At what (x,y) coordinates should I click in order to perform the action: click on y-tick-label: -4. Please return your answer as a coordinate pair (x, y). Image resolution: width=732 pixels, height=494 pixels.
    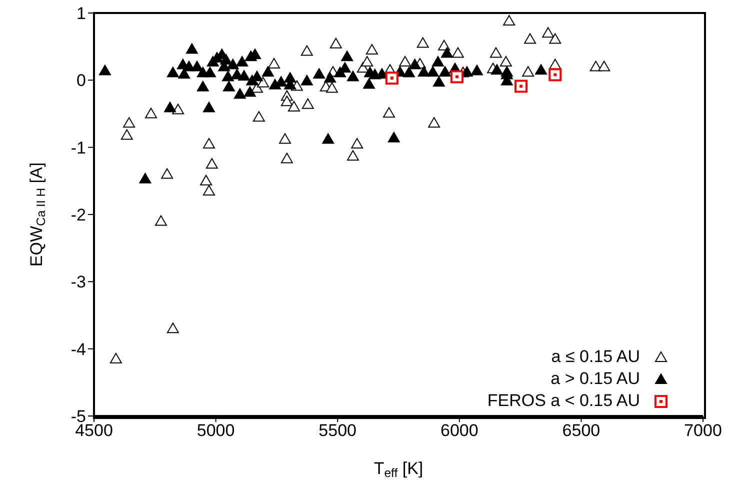
    Looking at the image, I should click on (78, 349).